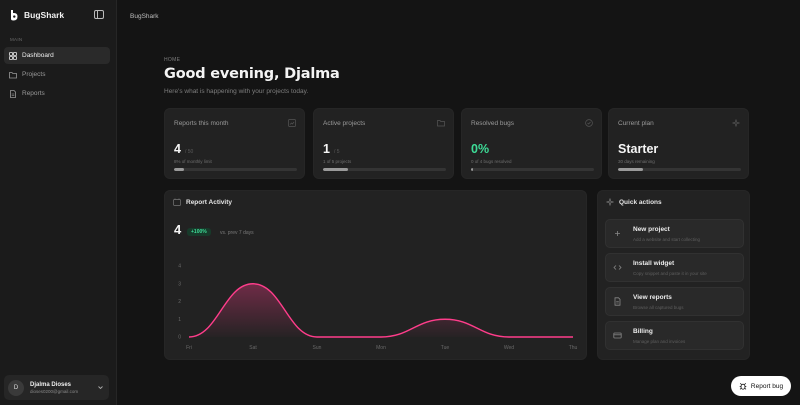 The height and width of the screenshot is (405, 800). I want to click on action-desc: Browse all captured bugs, so click(658, 307).